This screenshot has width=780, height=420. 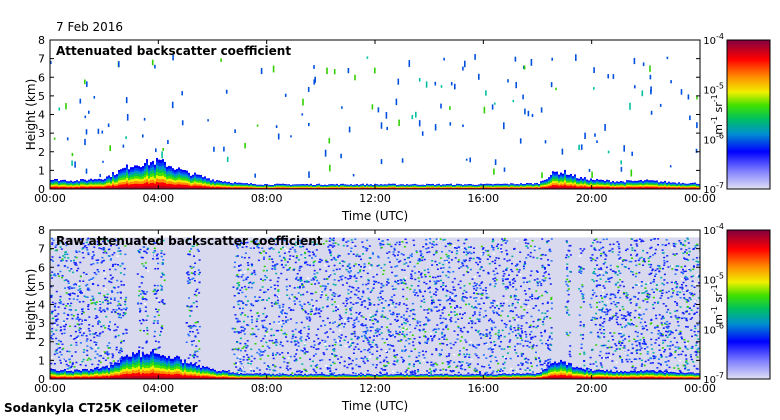 I want to click on y-tick-label-0-2: 2, so click(x=41, y=152).